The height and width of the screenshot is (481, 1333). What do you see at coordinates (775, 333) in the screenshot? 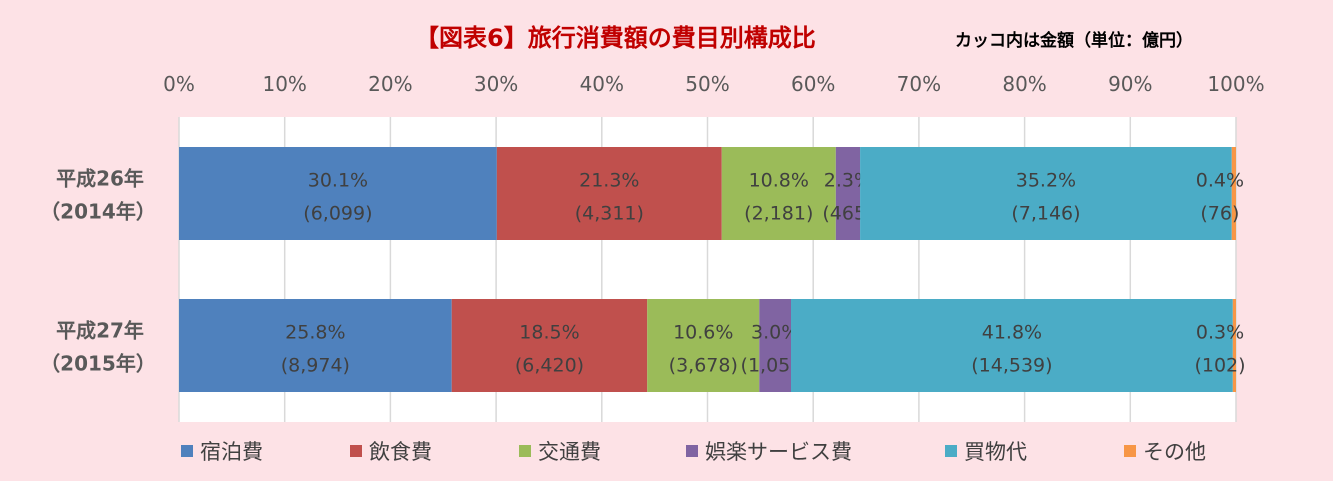
I see `data-label: 3.0%` at bounding box center [775, 333].